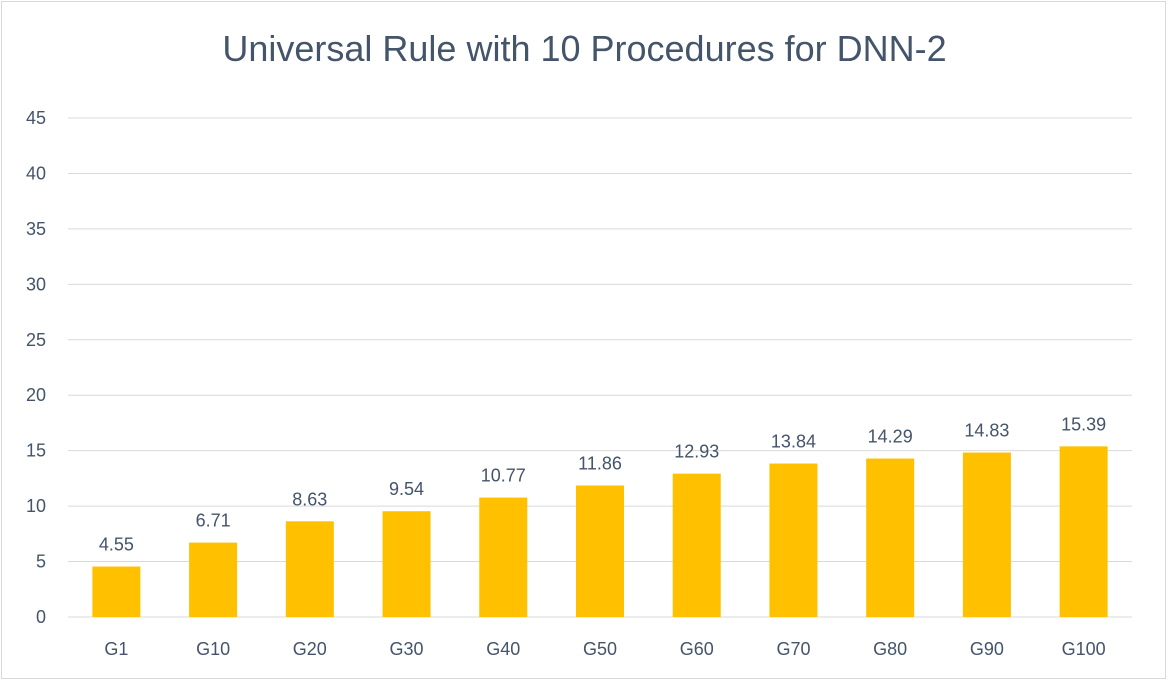 This screenshot has height=682, width=1169. I want to click on bar-g40, so click(503, 557).